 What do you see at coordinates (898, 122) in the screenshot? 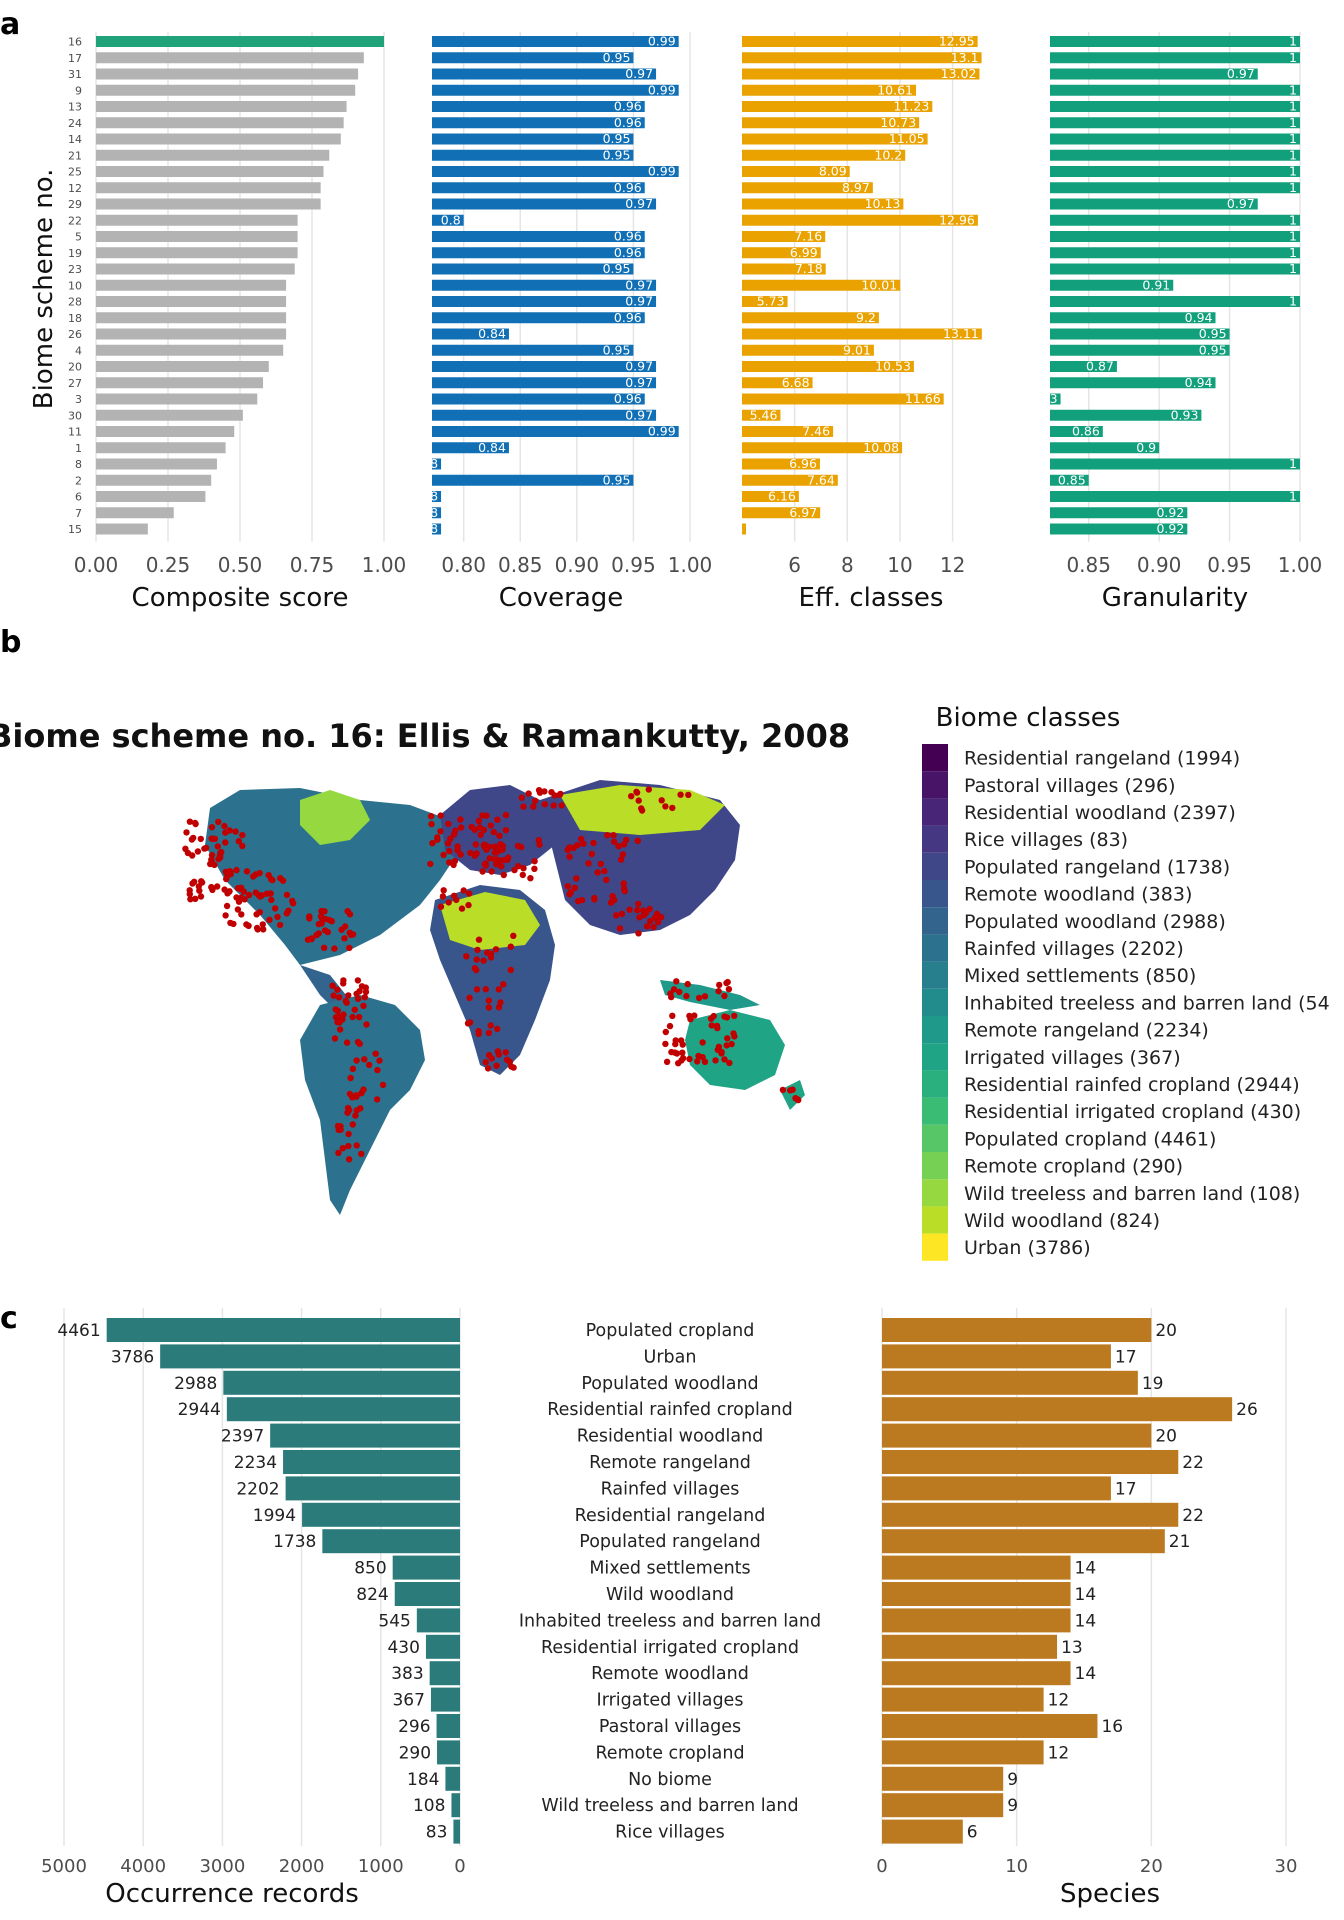
I see `bar-value-label: 10.73` at bounding box center [898, 122].